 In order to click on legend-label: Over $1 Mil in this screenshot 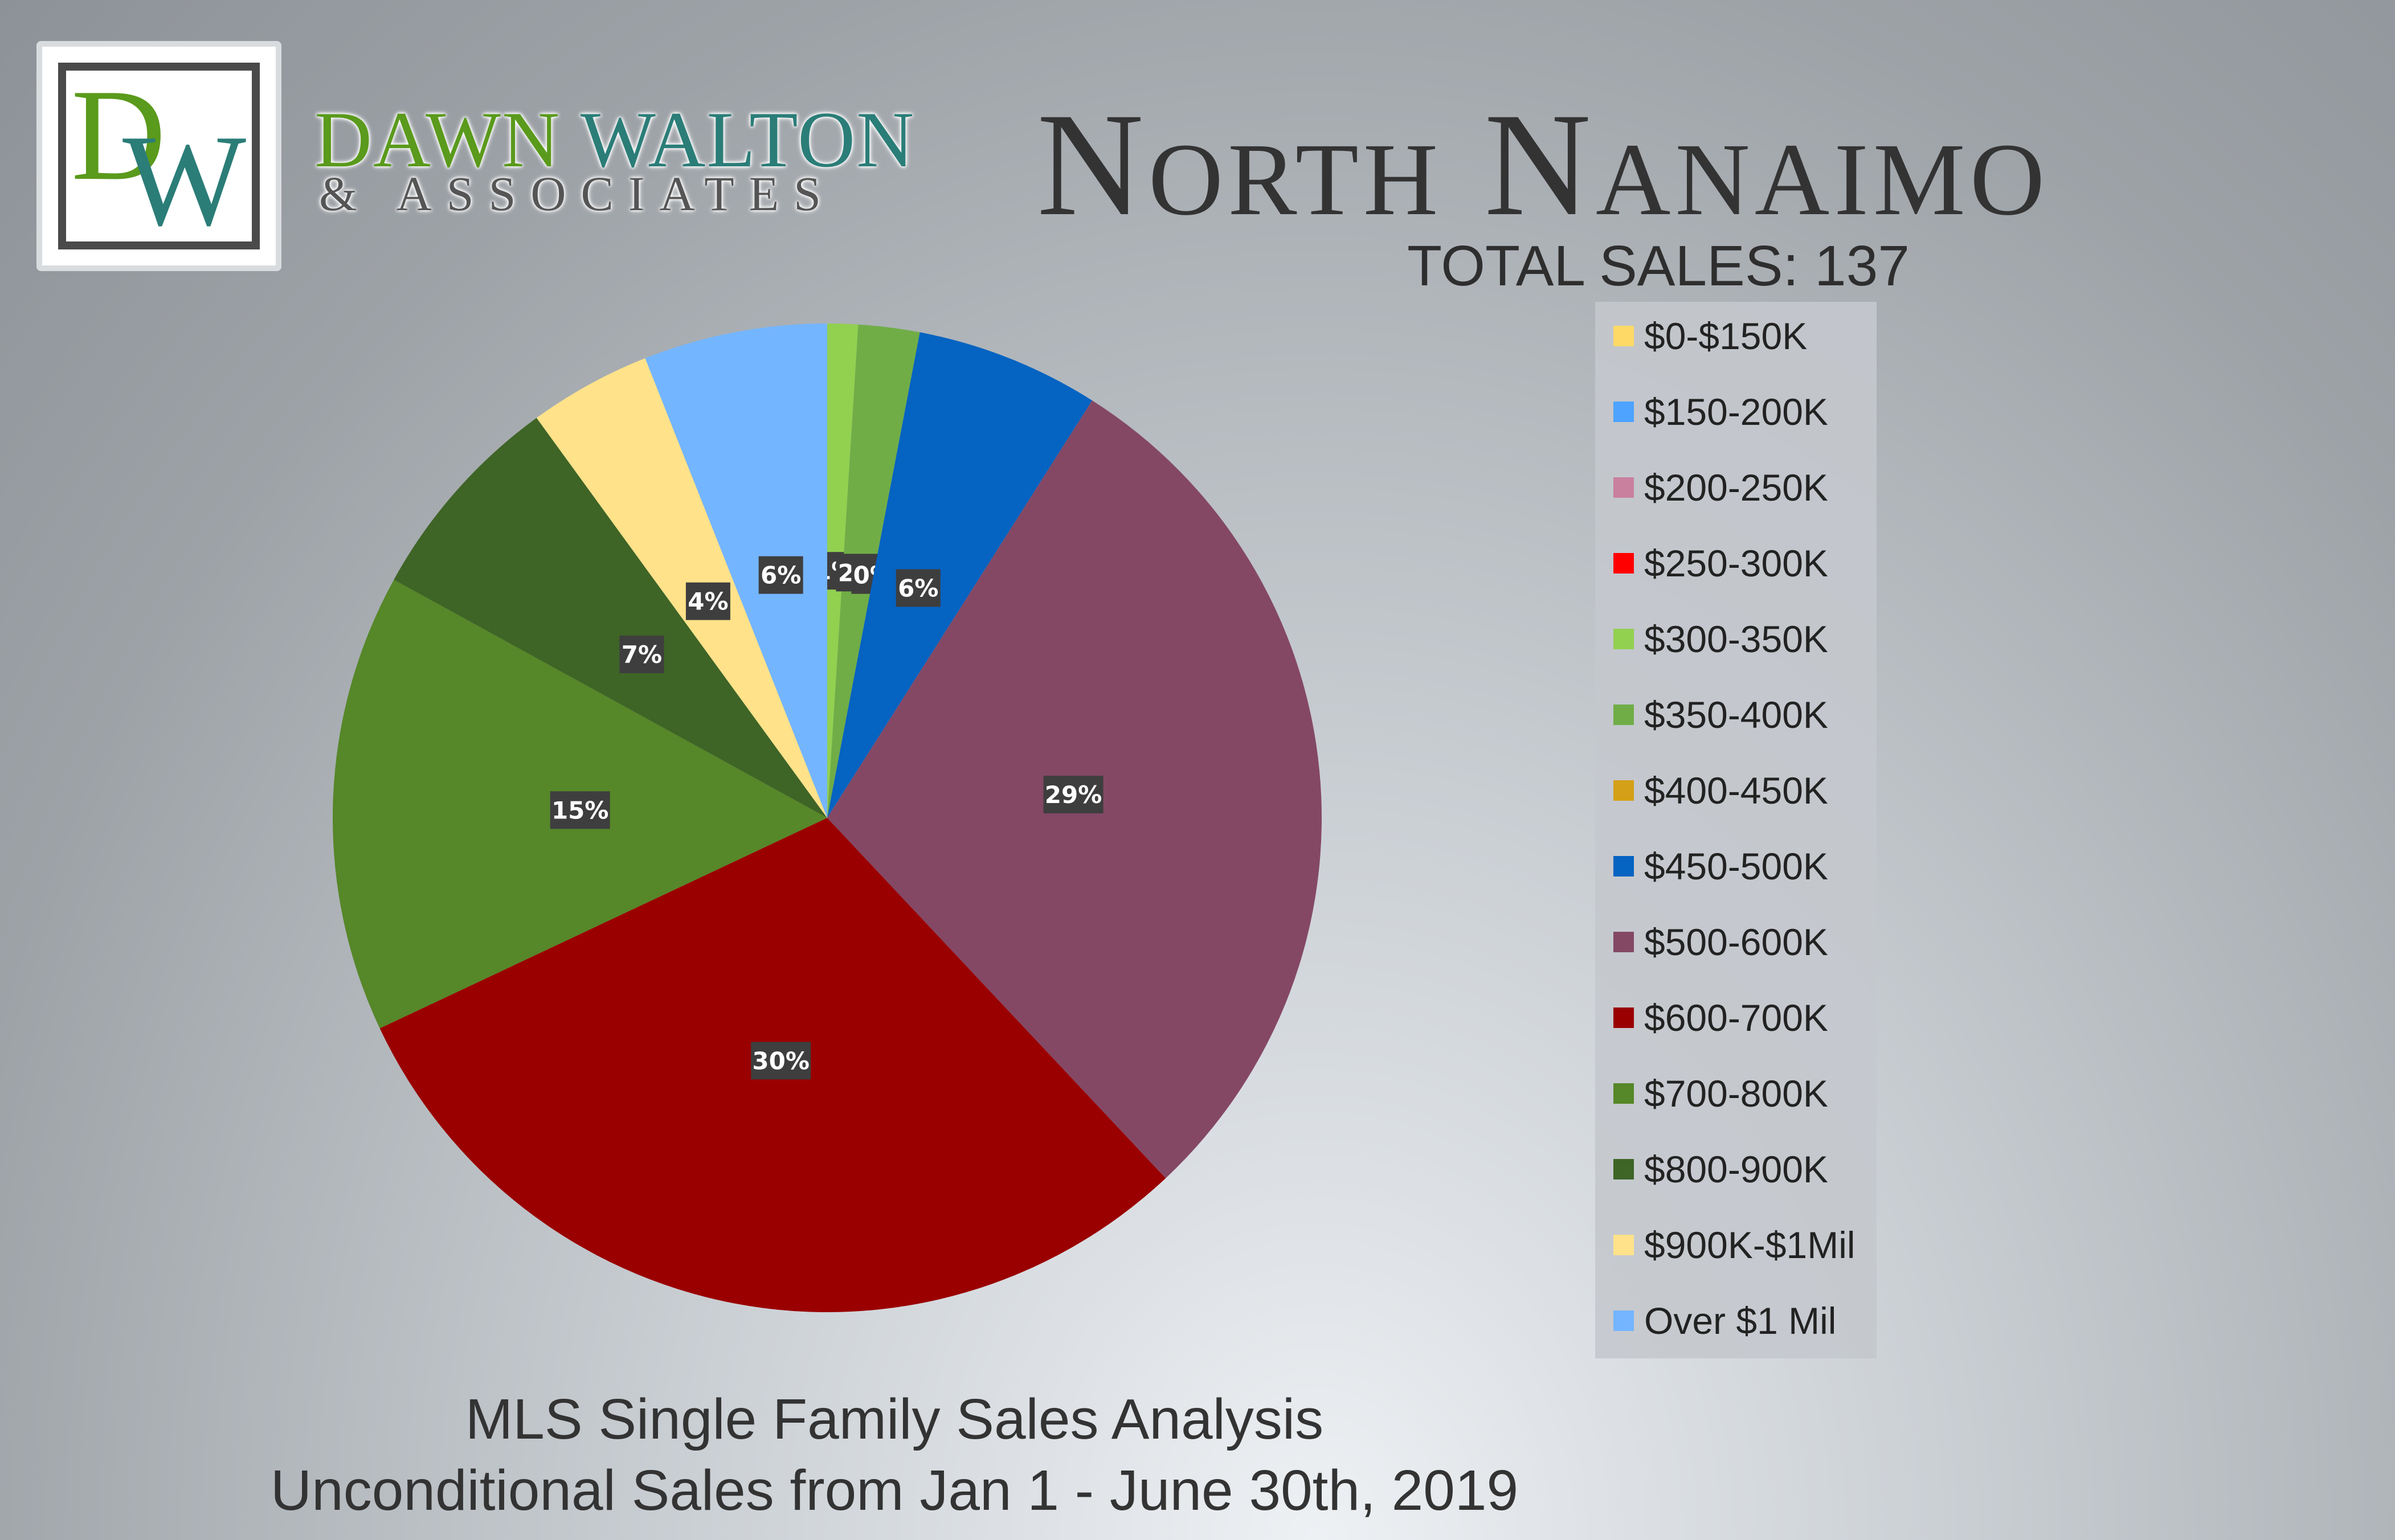, I will do `click(1740, 1321)`.